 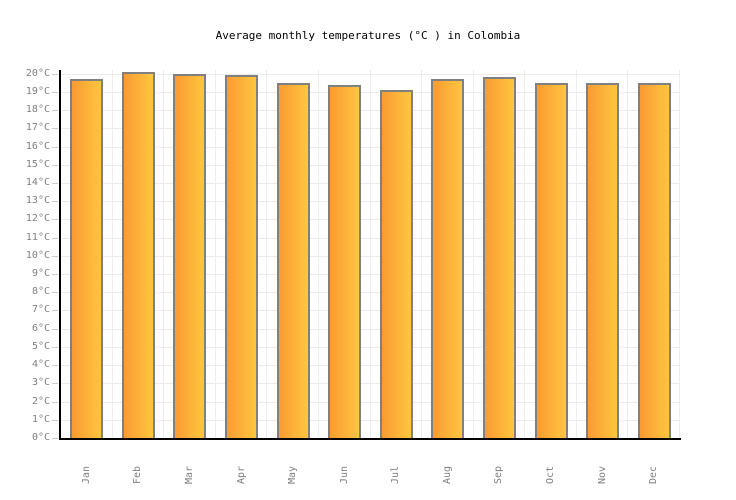 What do you see at coordinates (602, 474) in the screenshot?
I see `month-label-text: Nov` at bounding box center [602, 474].